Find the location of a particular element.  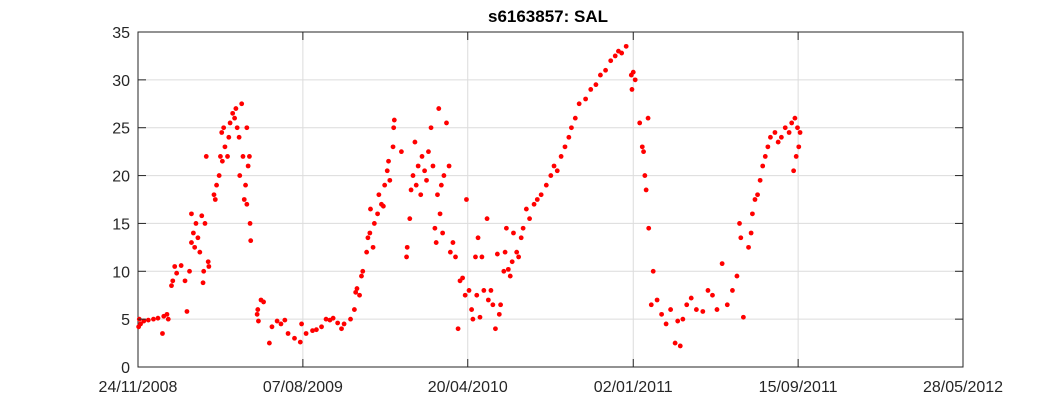

y-tick-label: 25 is located at coordinates (121, 129).